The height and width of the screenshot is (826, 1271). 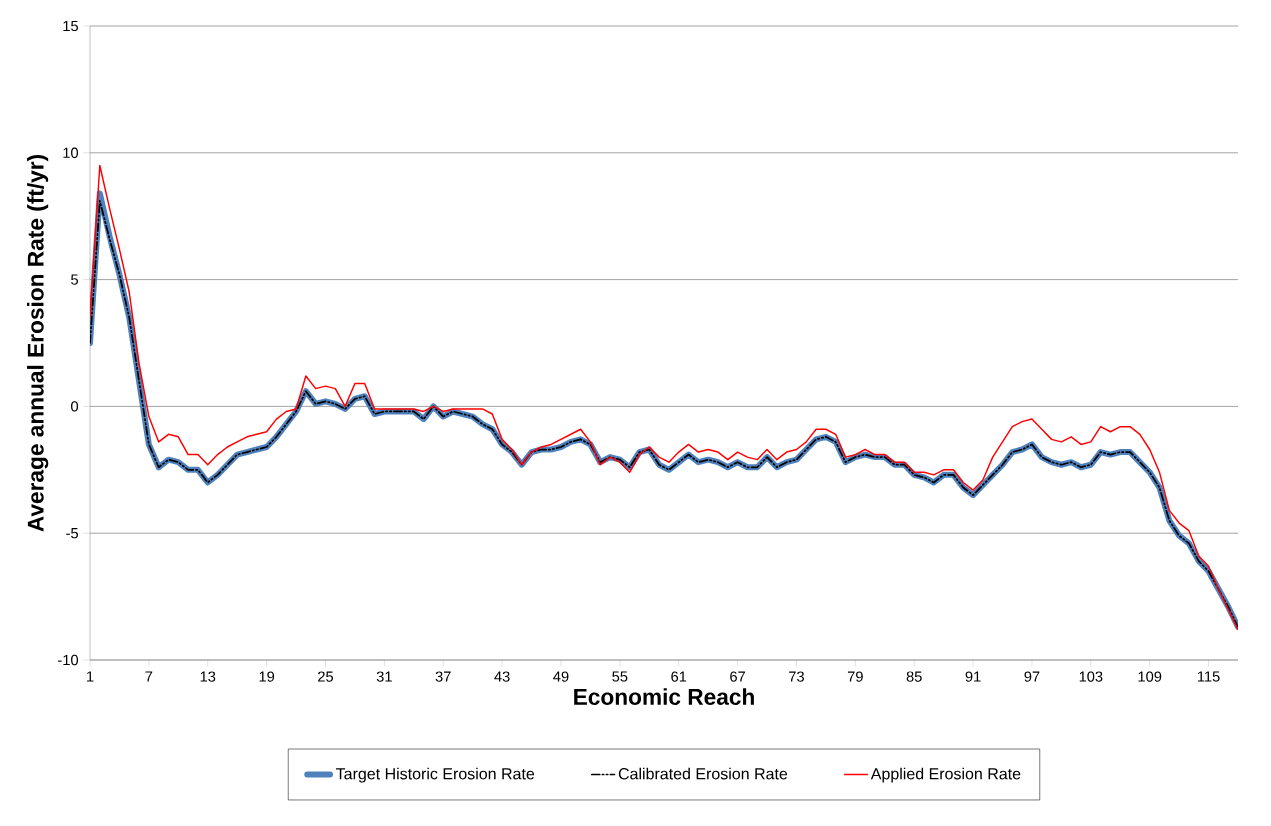 What do you see at coordinates (75, 406) in the screenshot?
I see `y-tick-label: 0` at bounding box center [75, 406].